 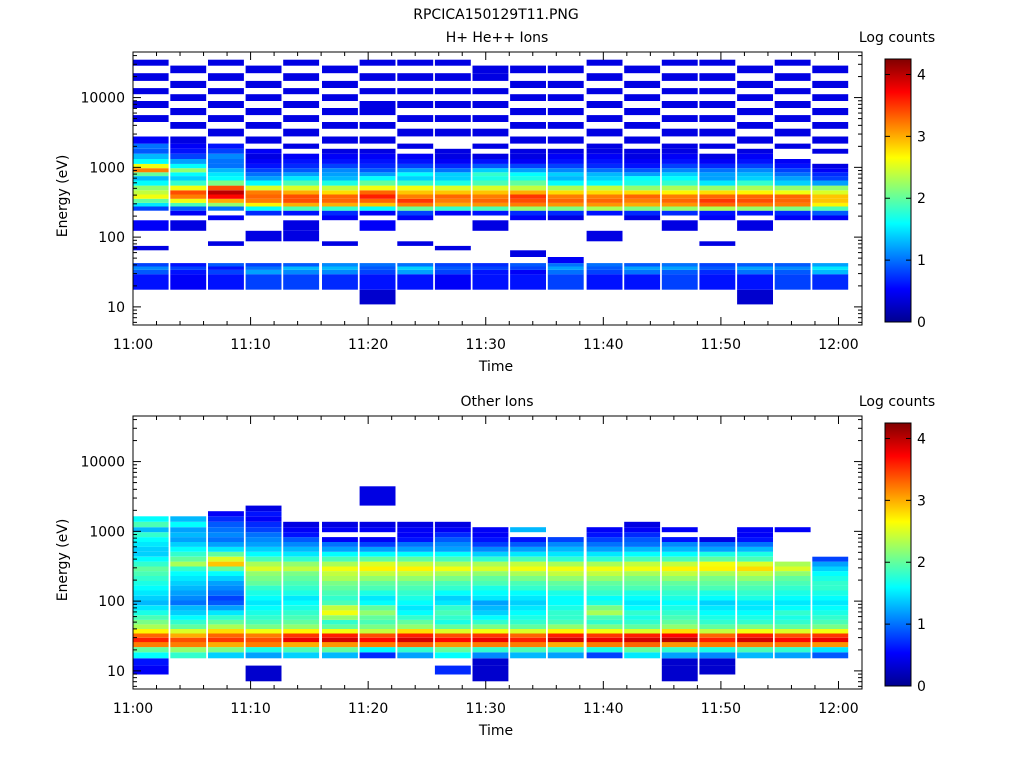 What do you see at coordinates (368, 345) in the screenshot?
I see `x-tick-label: 11:20` at bounding box center [368, 345].